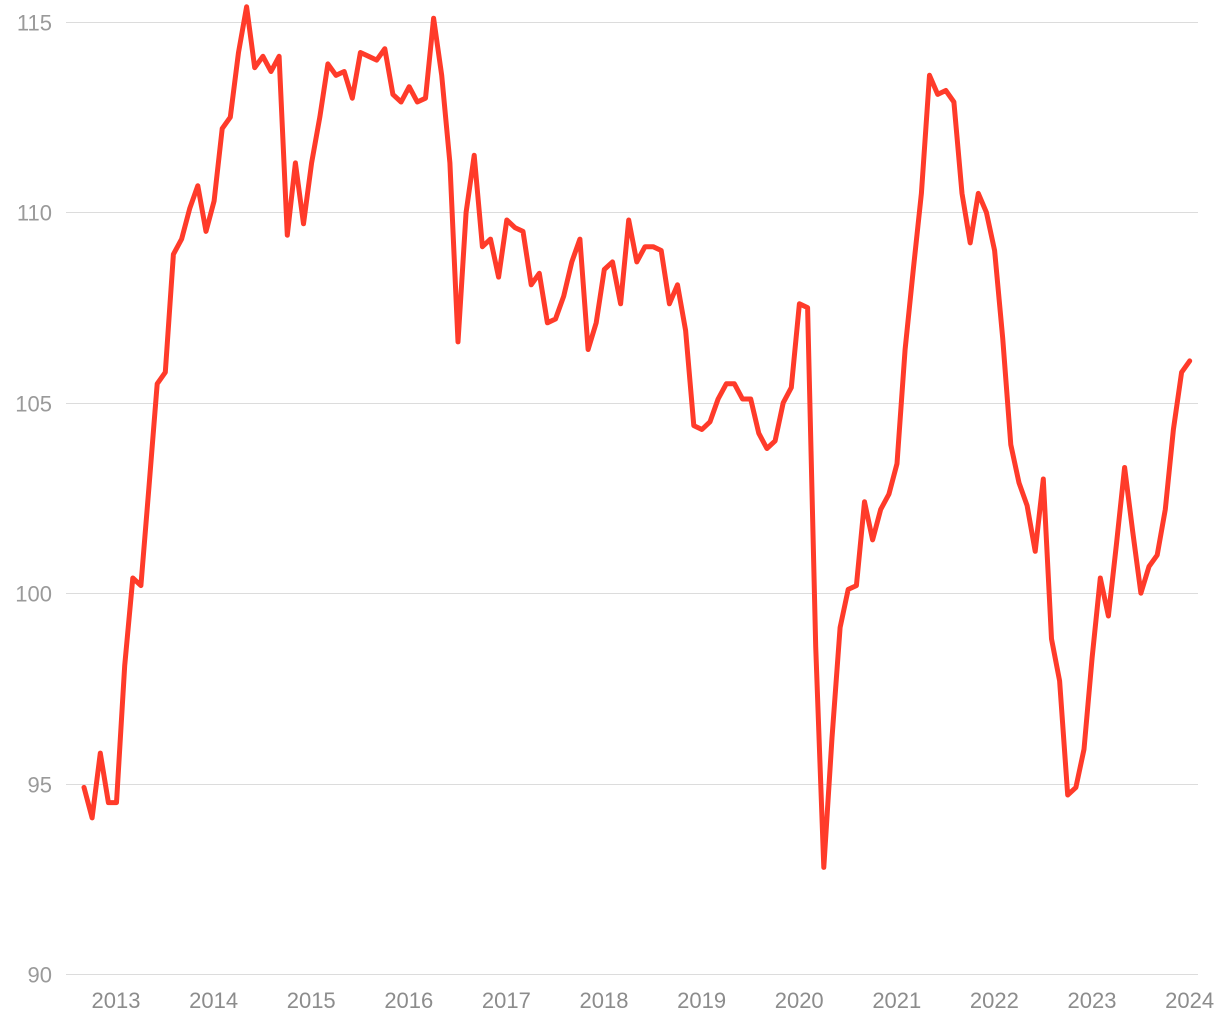 This screenshot has height=1020, width=1220. I want to click on y-tick-label-115: 115, so click(34, 23).